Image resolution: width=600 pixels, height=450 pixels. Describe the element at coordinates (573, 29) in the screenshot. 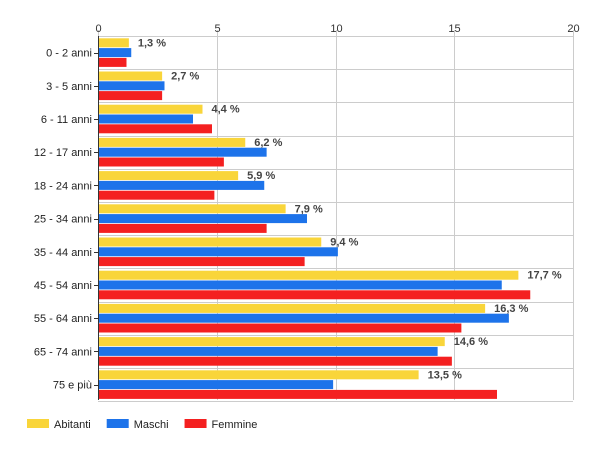

I see `x-tick-label: 20` at that location.